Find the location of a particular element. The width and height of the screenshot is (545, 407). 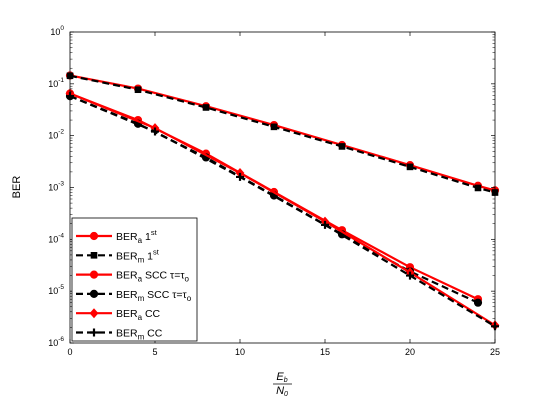

svg-text: Eb is located at coordinates (281, 377).